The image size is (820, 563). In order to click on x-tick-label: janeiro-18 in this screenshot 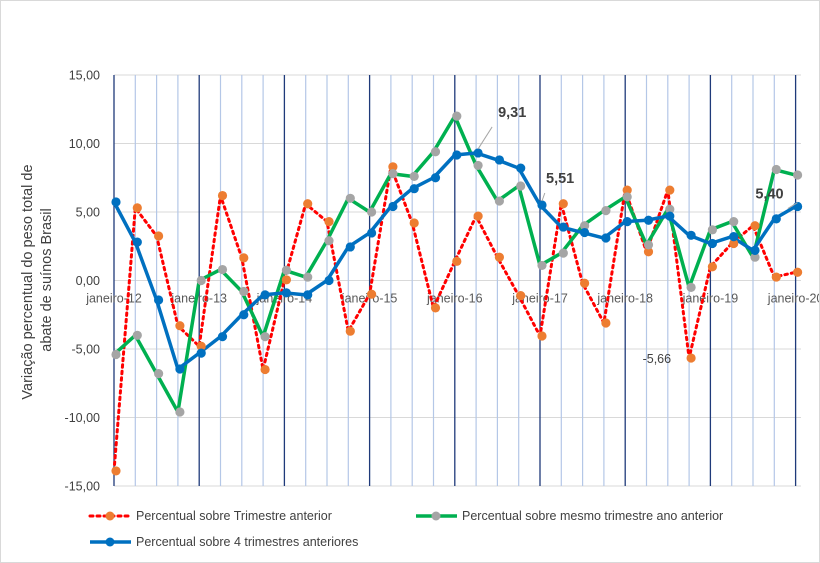, I will do `click(624, 299)`.